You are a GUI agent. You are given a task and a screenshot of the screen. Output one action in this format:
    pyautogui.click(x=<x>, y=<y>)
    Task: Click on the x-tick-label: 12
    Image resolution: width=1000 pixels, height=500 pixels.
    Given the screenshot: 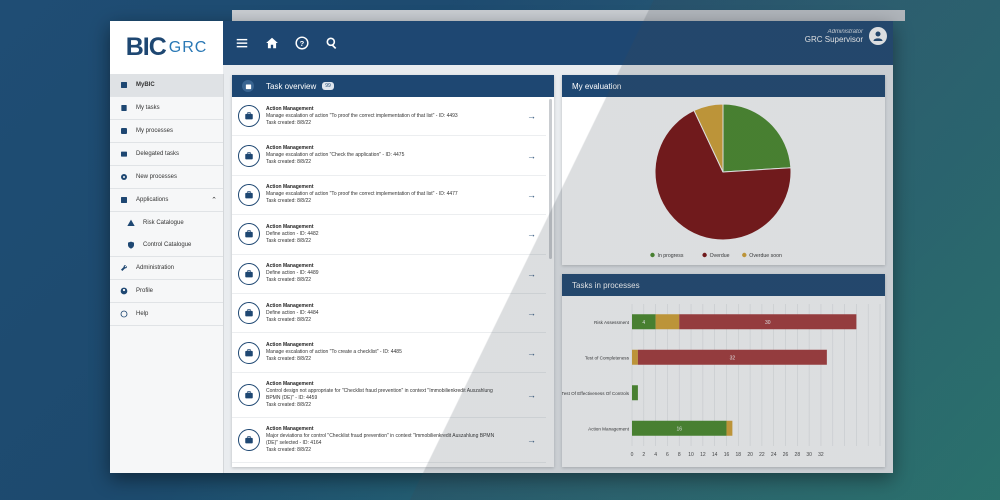 What is the action you would take?
    pyautogui.click(x=703, y=455)
    